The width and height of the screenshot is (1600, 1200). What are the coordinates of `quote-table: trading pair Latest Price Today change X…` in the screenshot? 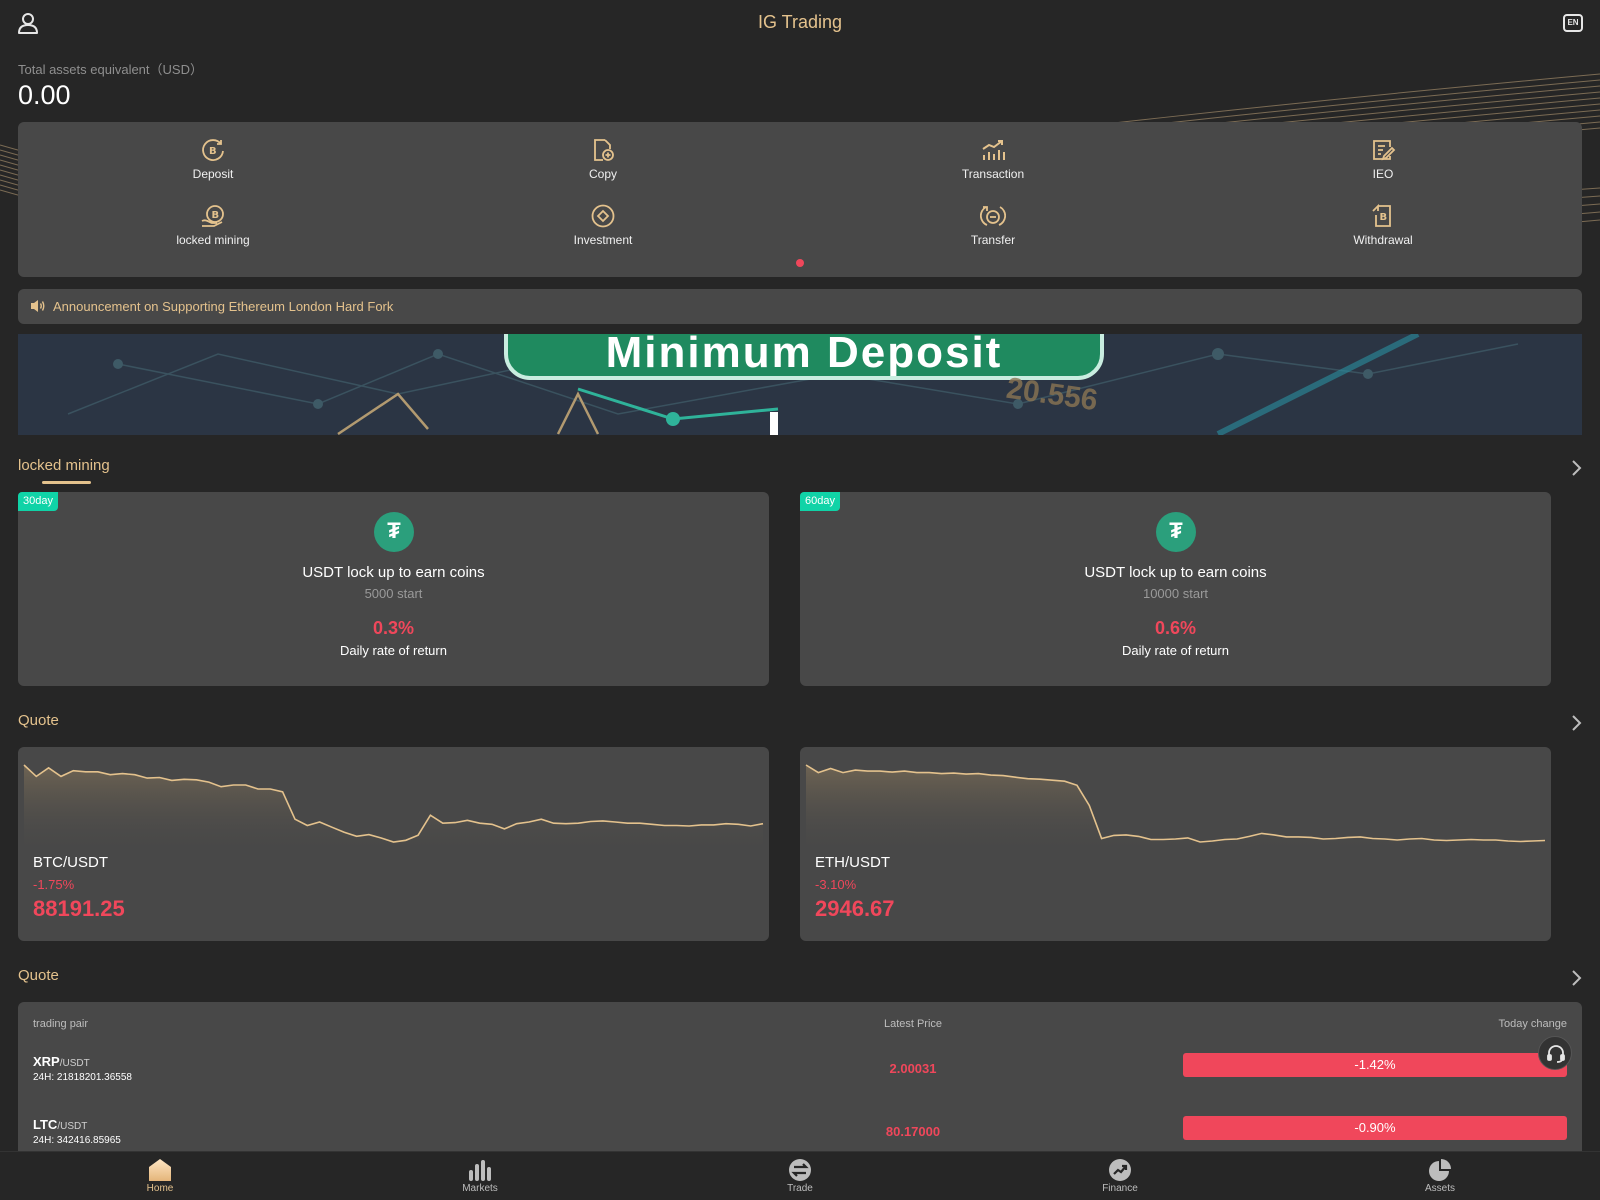 It's located at (800, 1082).